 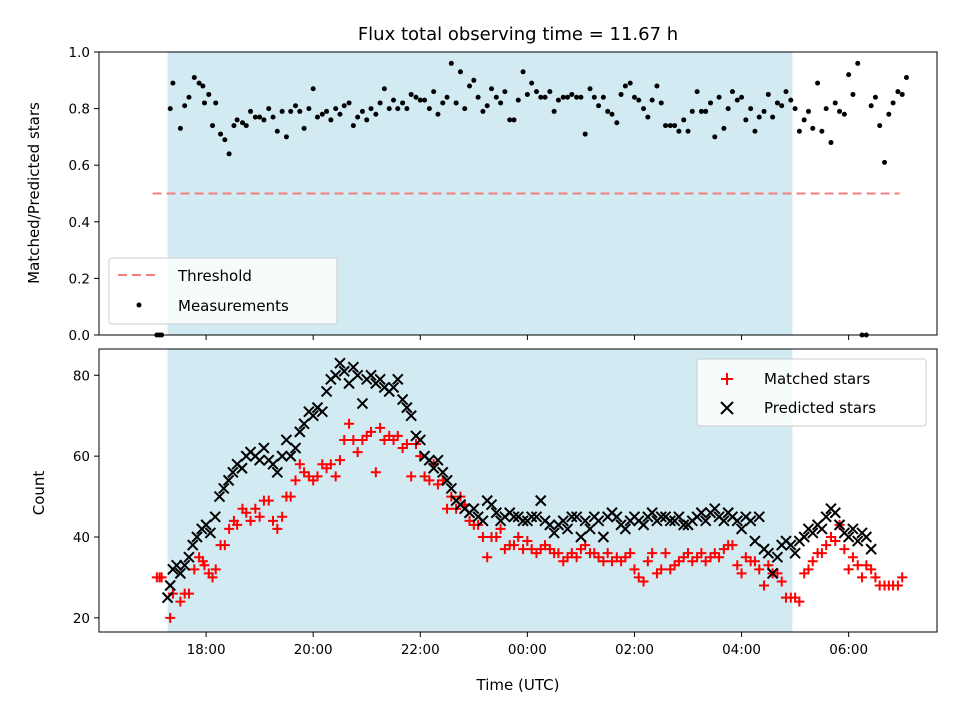 I want to click on y-tick-label: 60, so click(x=81, y=457).